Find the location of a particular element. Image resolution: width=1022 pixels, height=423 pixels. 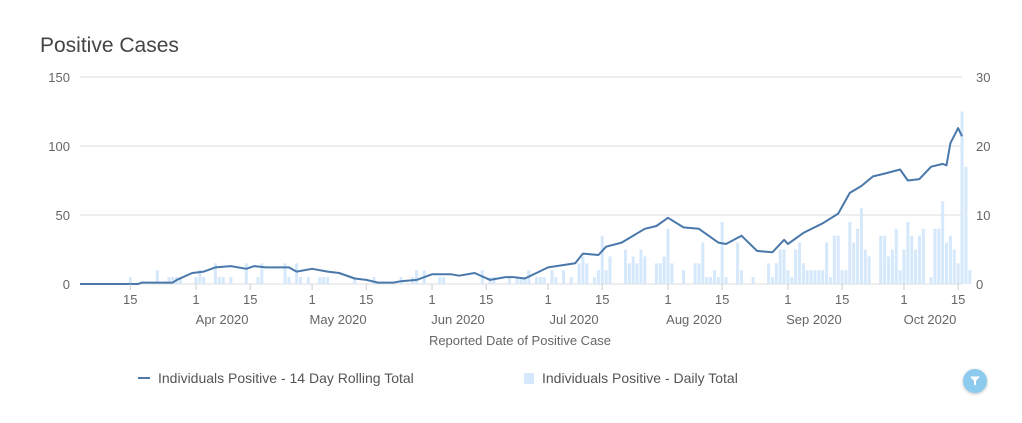

x-month-label: Sep 2020 is located at coordinates (814, 319).